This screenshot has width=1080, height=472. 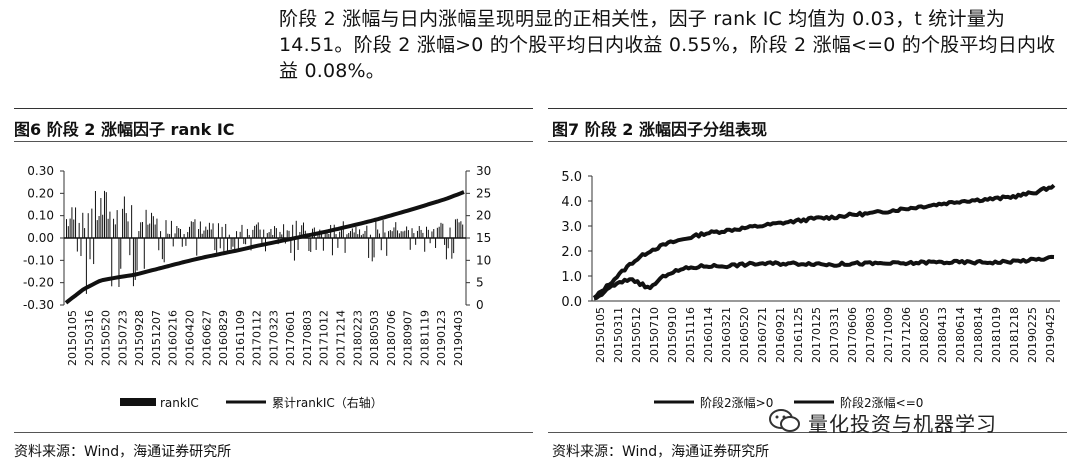 I want to click on fig6-x-tick-label: 20170601, so click(x=290, y=338).